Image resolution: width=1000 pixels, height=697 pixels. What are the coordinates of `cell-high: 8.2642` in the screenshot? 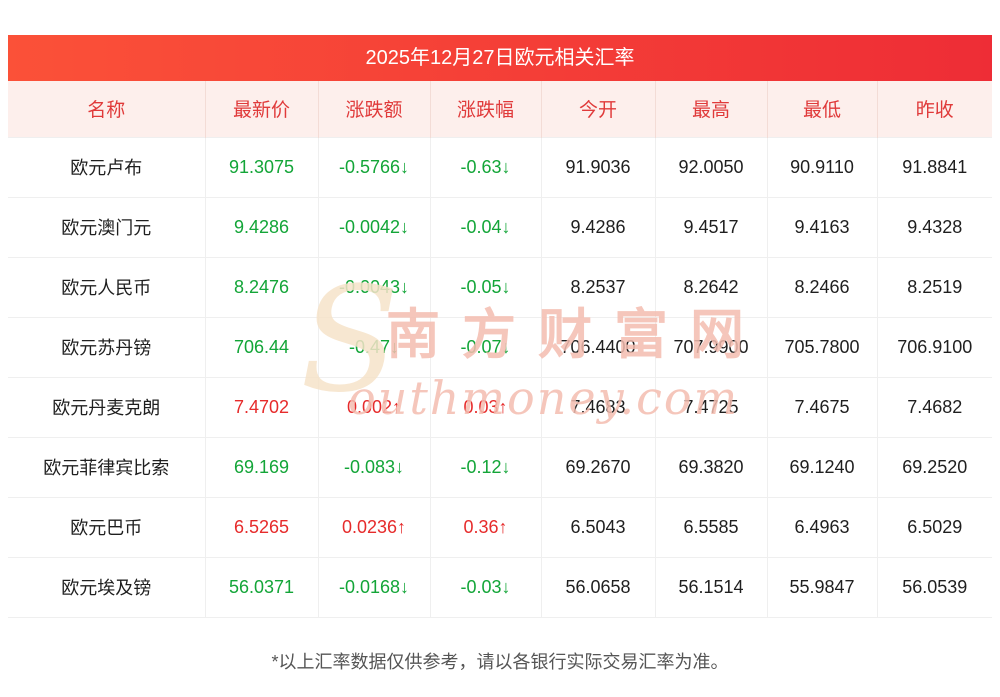 It's located at (711, 286).